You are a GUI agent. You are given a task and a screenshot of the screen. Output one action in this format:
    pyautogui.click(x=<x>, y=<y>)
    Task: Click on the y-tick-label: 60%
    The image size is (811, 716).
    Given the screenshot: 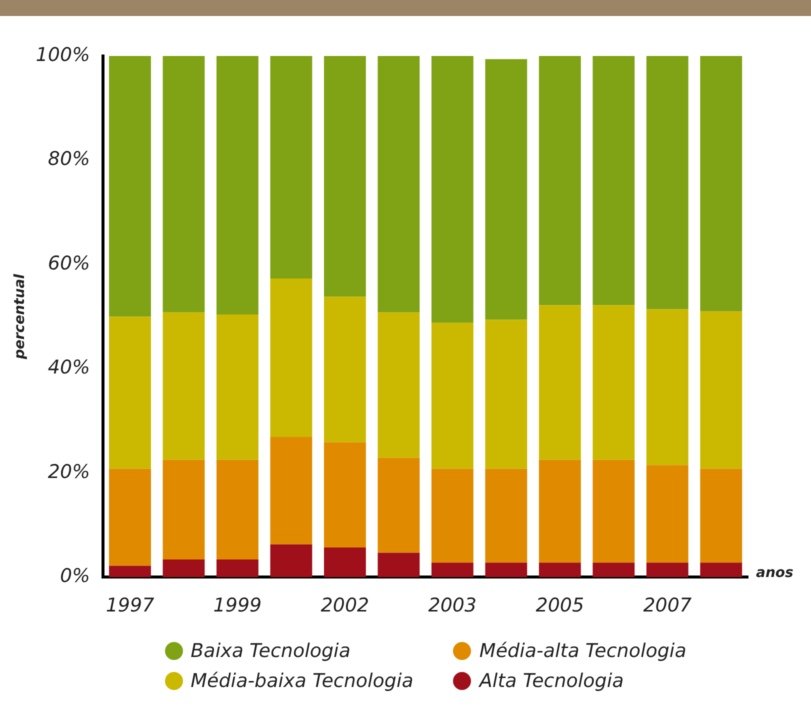 What is the action you would take?
    pyautogui.click(x=69, y=263)
    